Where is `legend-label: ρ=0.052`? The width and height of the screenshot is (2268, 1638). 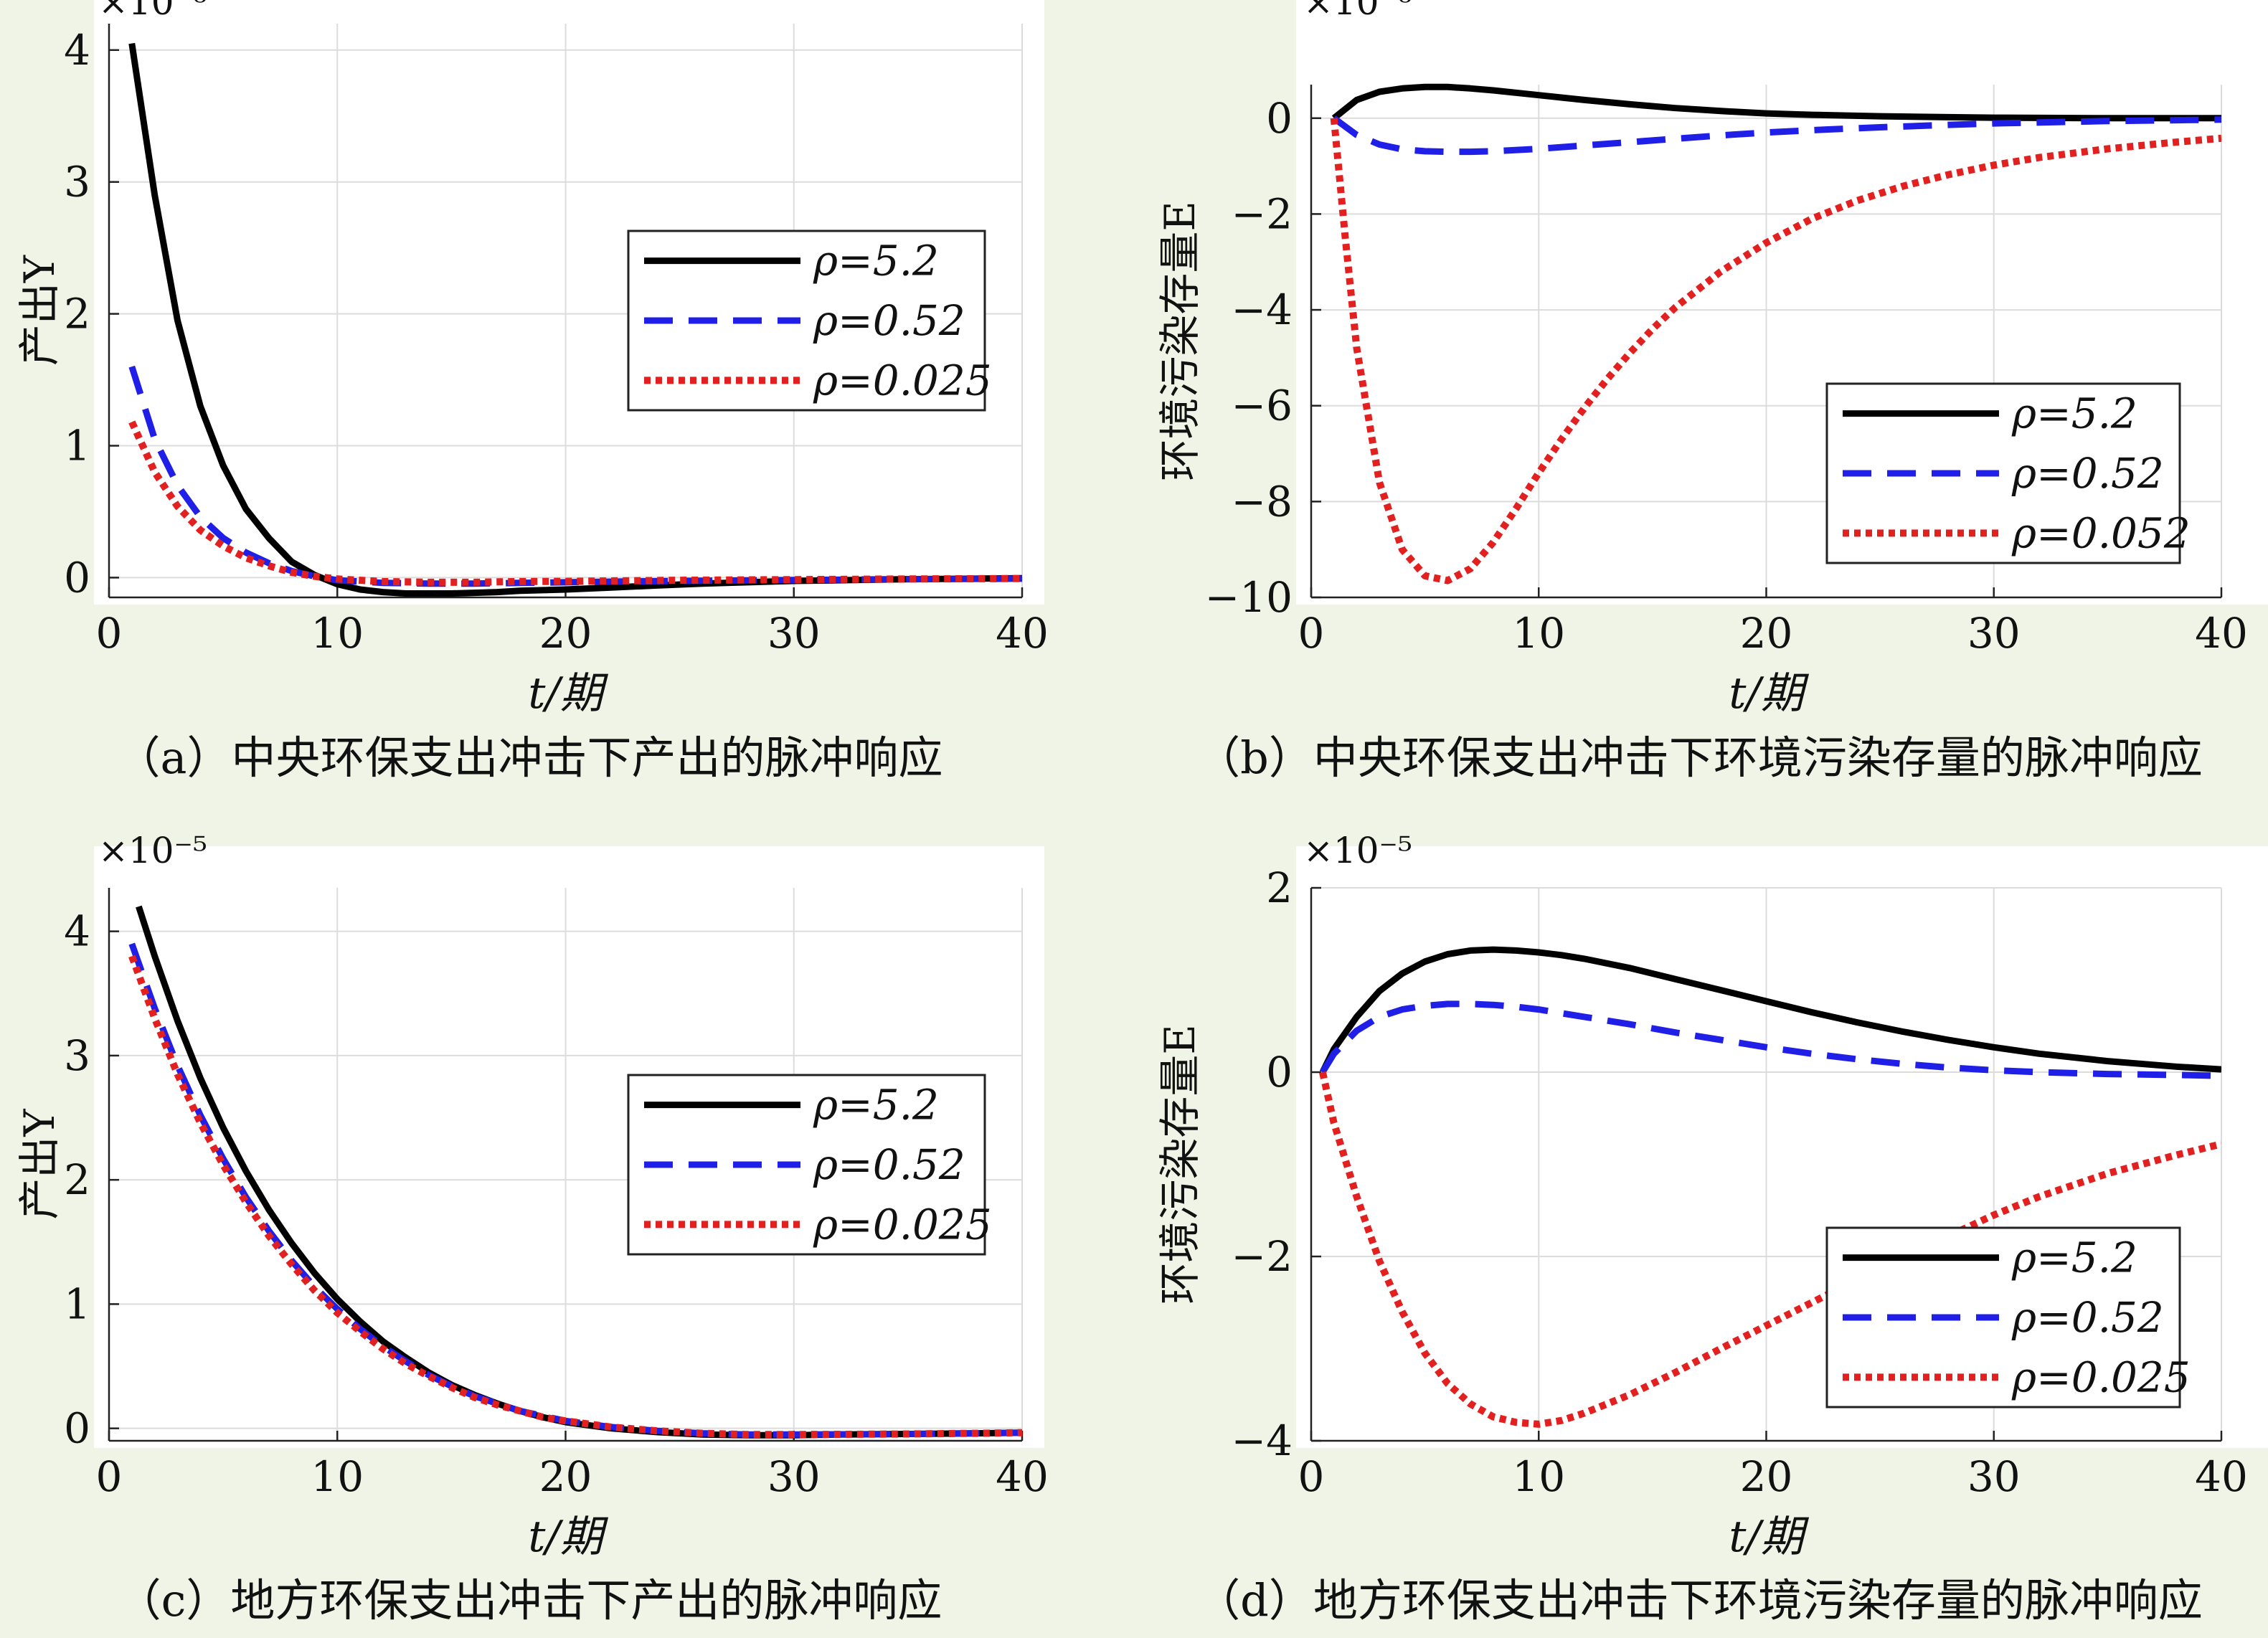 legend-label: ρ=0.052 is located at coordinates (2101, 532).